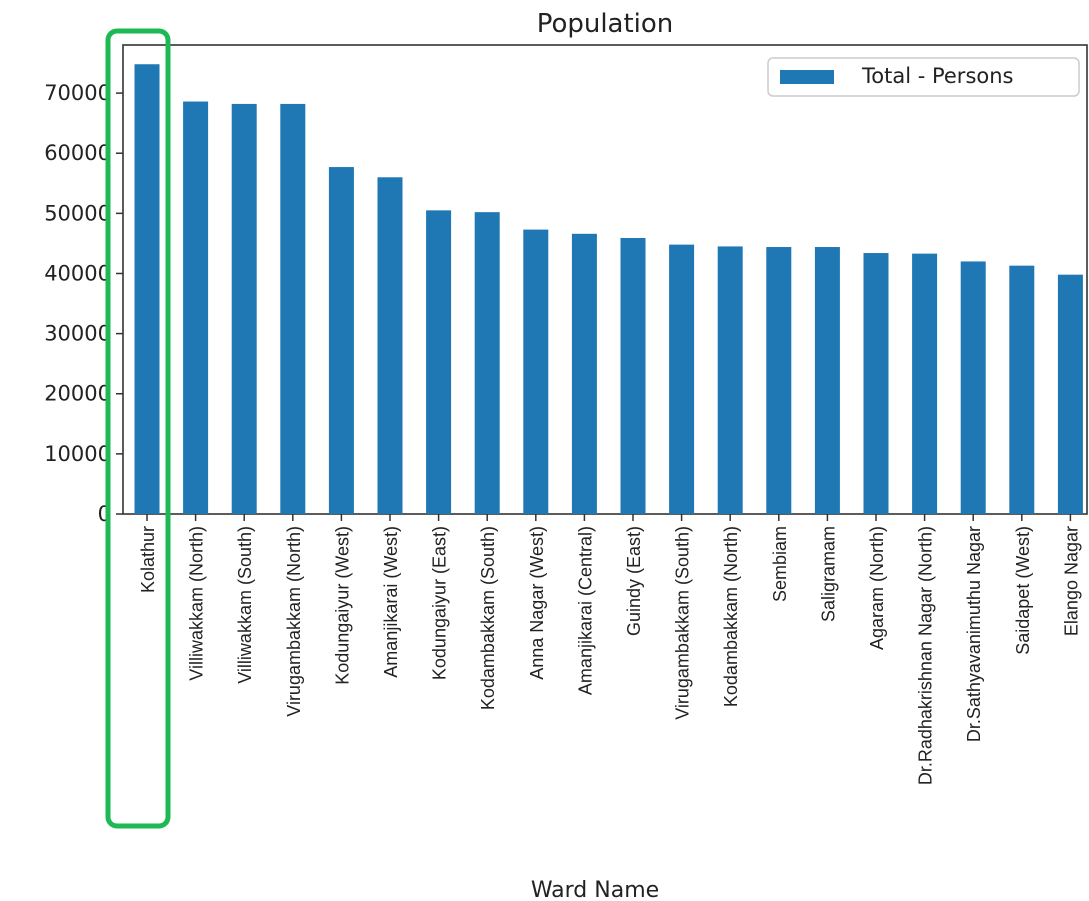 This screenshot has width=1089, height=901. What do you see at coordinates (77, 213) in the screenshot?
I see `y-tick-label: 50000` at bounding box center [77, 213].